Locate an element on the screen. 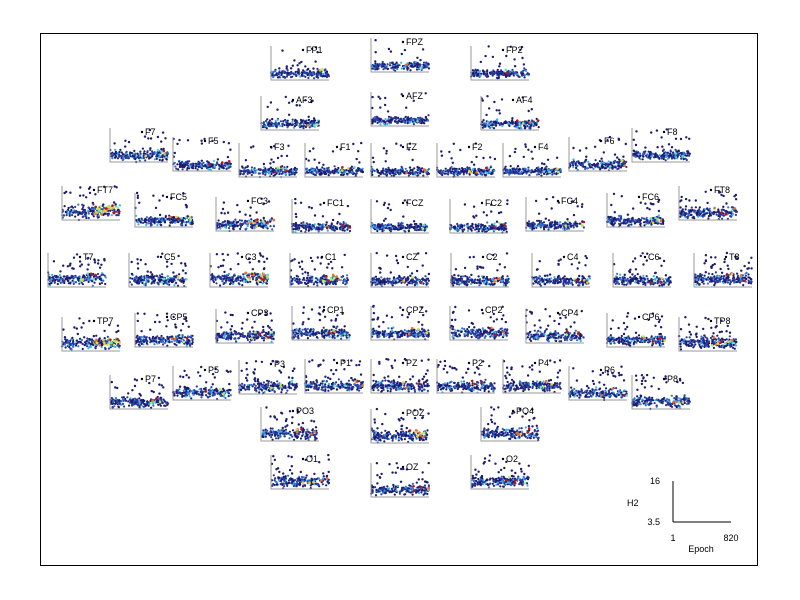  channel-panel-f1: F1 is located at coordinates (334, 159).